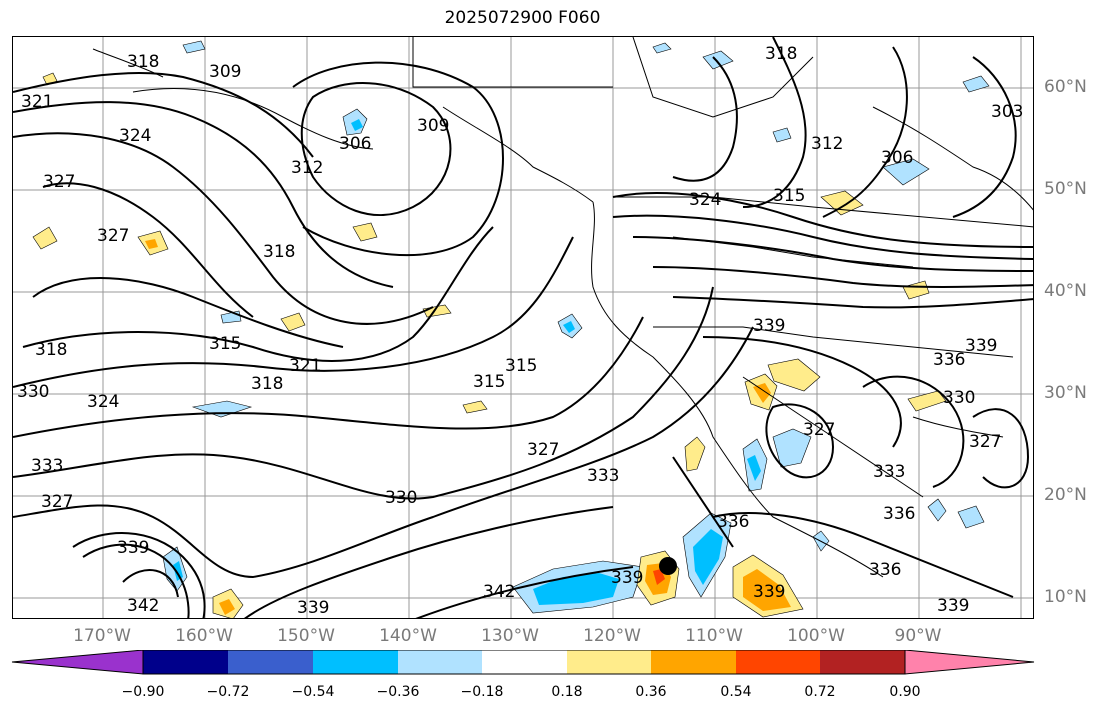 The image size is (1105, 712). Describe the element at coordinates (1065, 597) in the screenshot. I see `lat-label-10n: 10°N` at that location.